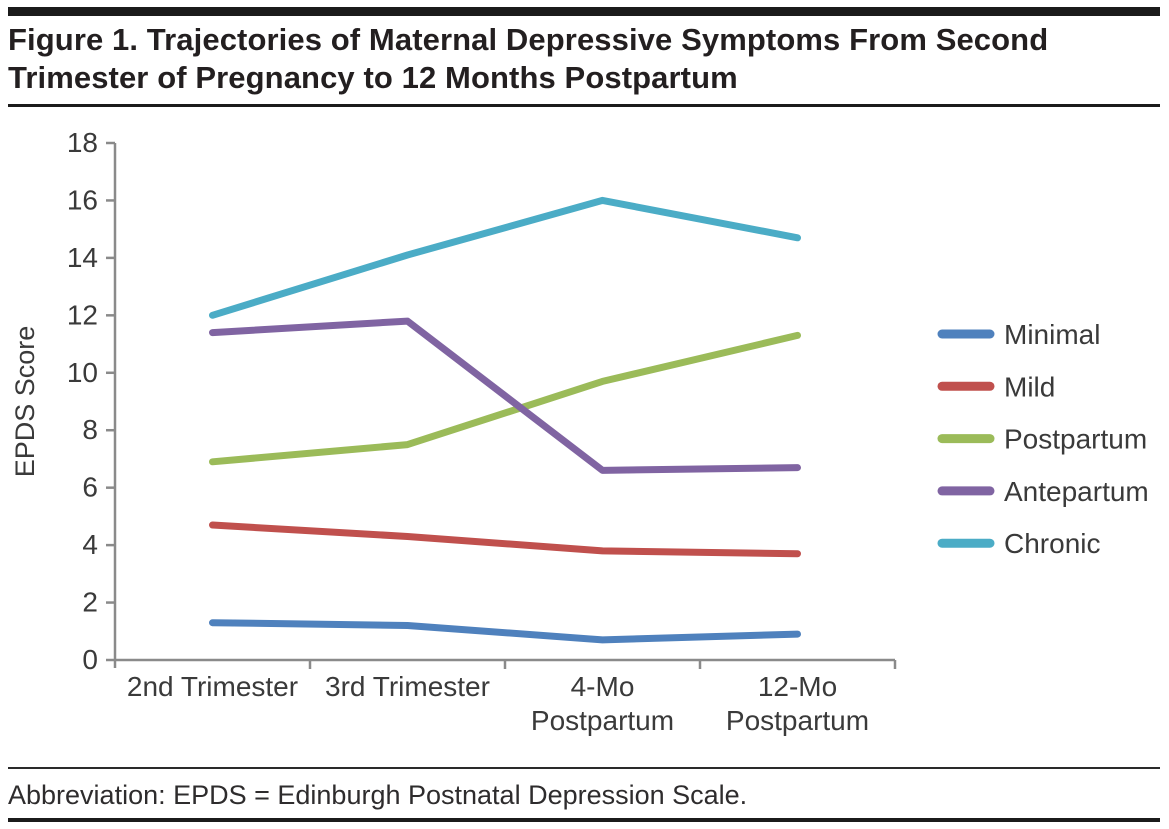 This screenshot has height=829, width=1169. What do you see at coordinates (82, 372) in the screenshot?
I see `y-tick-label: 10` at bounding box center [82, 372].